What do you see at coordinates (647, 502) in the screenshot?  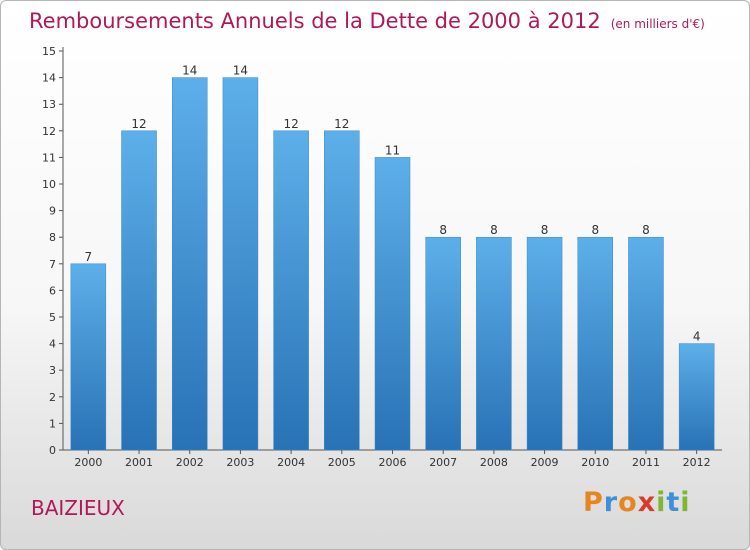 I see `logo-letter: x` at bounding box center [647, 502].